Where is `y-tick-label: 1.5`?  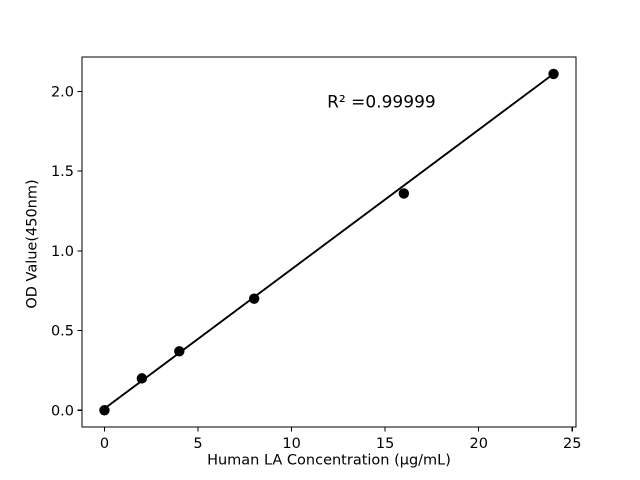 y-tick-label: 1.5 is located at coordinates (62, 172).